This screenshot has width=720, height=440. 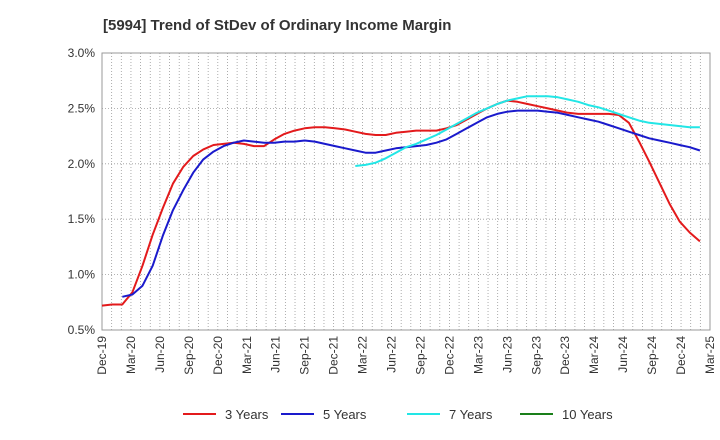 I want to click on legend-label: 7 Years, so click(x=471, y=414).